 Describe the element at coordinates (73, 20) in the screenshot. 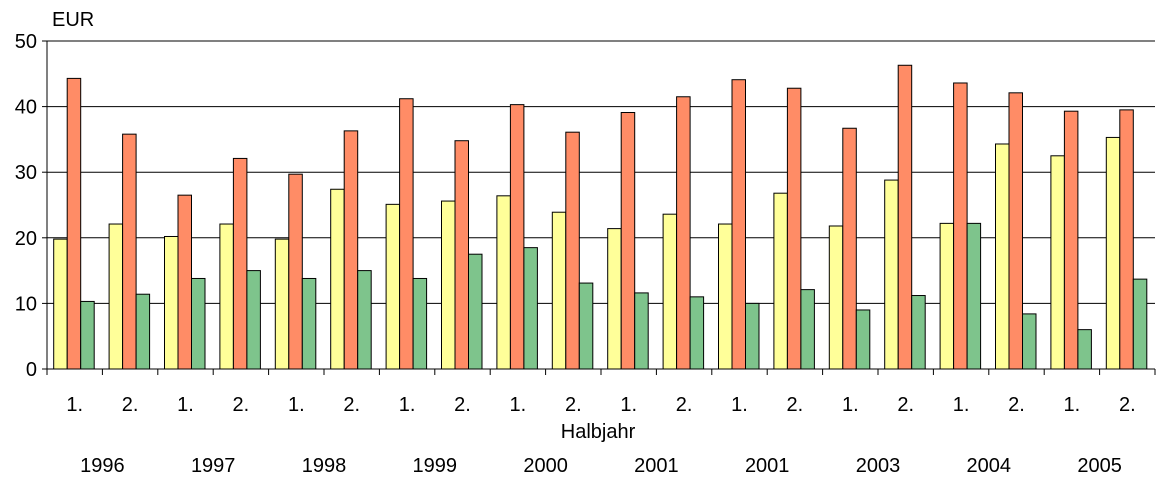

I see `y-axis-label: EUR` at that location.